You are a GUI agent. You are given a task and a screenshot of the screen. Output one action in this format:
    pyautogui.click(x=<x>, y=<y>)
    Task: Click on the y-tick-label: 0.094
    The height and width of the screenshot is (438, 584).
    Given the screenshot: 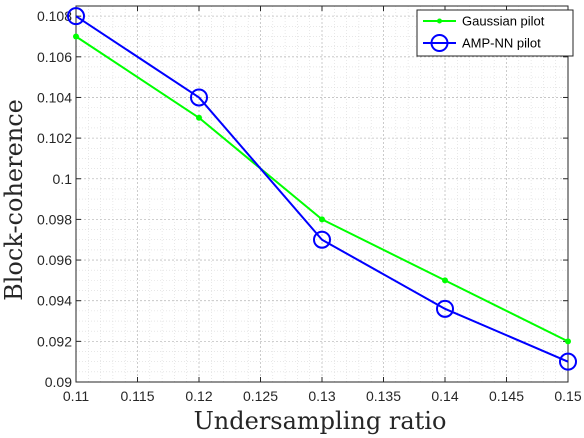 What is the action you would take?
    pyautogui.click(x=54, y=301)
    